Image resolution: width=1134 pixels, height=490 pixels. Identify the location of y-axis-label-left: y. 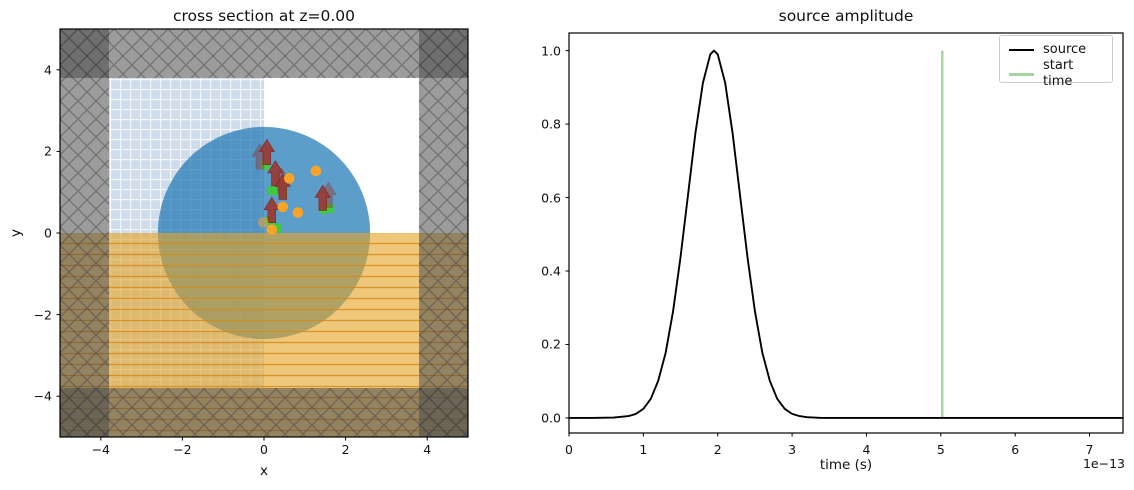
(16, 233).